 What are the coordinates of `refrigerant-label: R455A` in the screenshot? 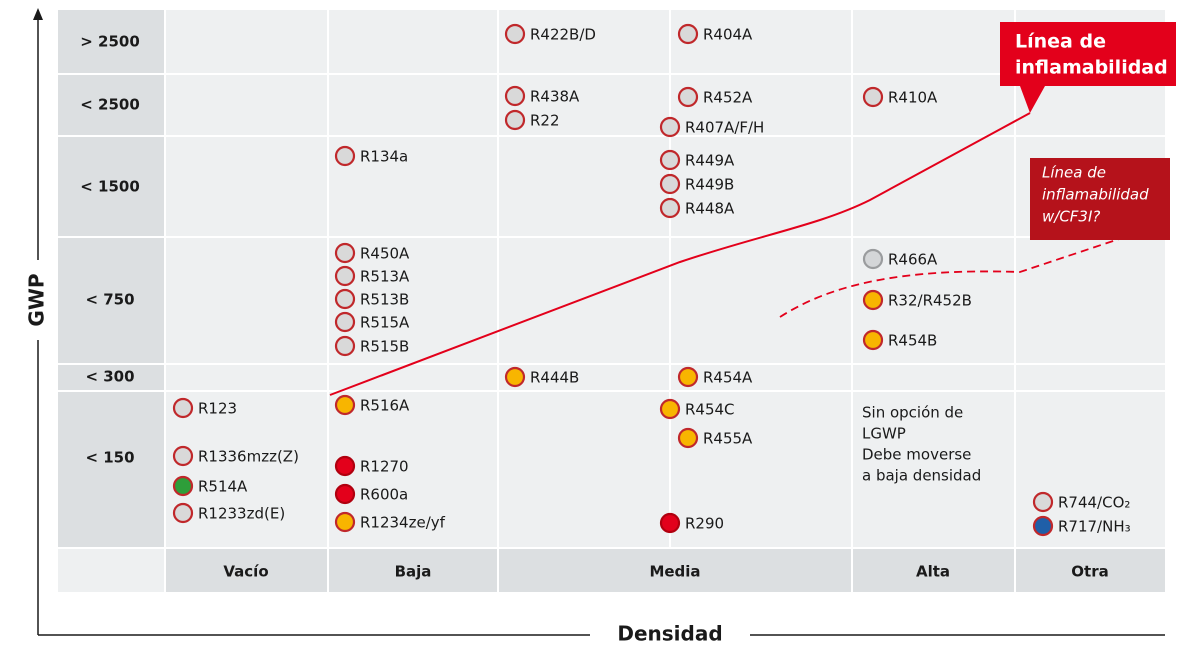 It's located at (728, 439).